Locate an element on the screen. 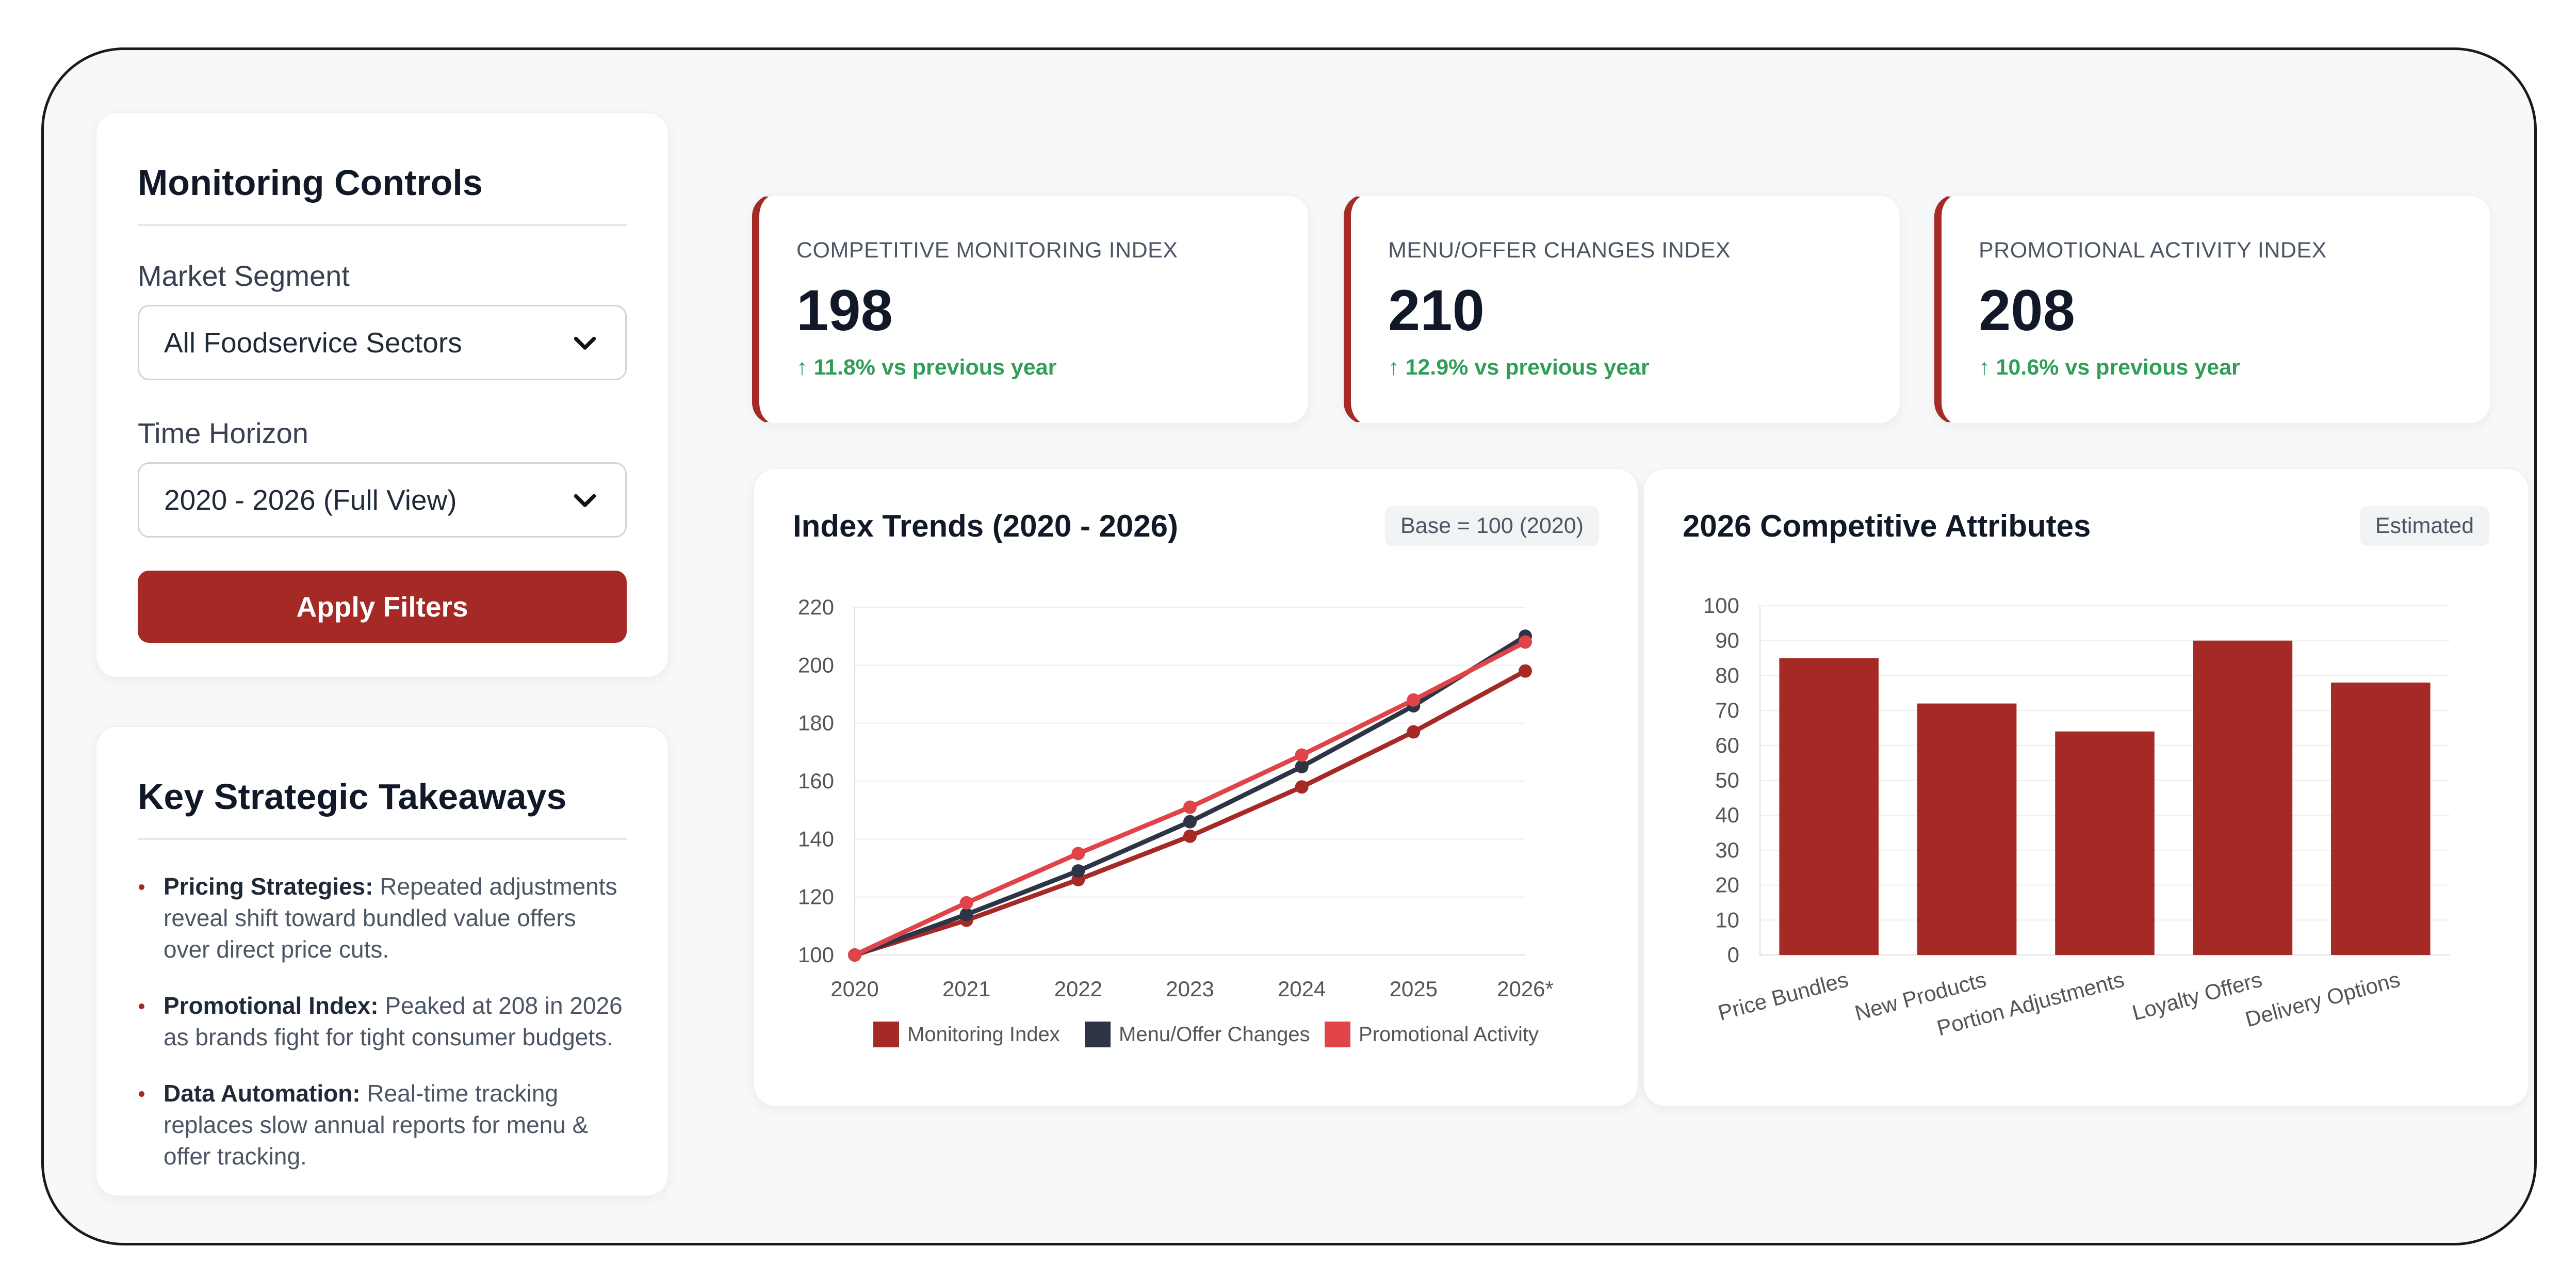 The height and width of the screenshot is (1279, 2576). y-tick-label: 10 is located at coordinates (1727, 920).